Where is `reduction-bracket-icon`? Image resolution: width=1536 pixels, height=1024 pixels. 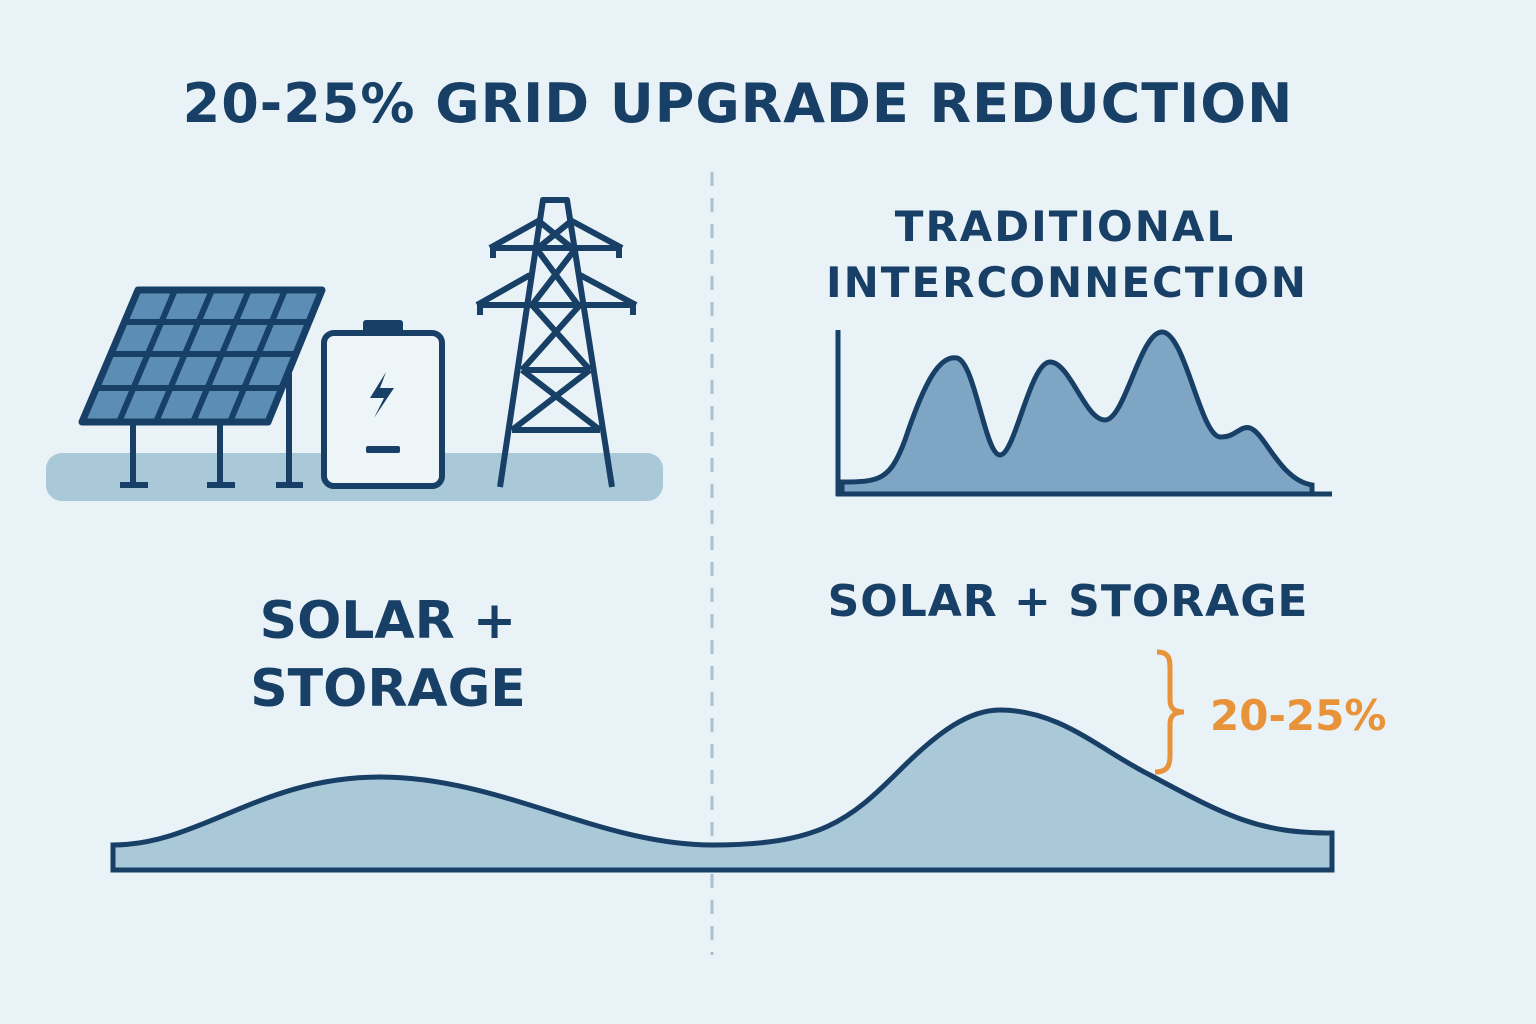 reduction-bracket-icon is located at coordinates (1169, 712).